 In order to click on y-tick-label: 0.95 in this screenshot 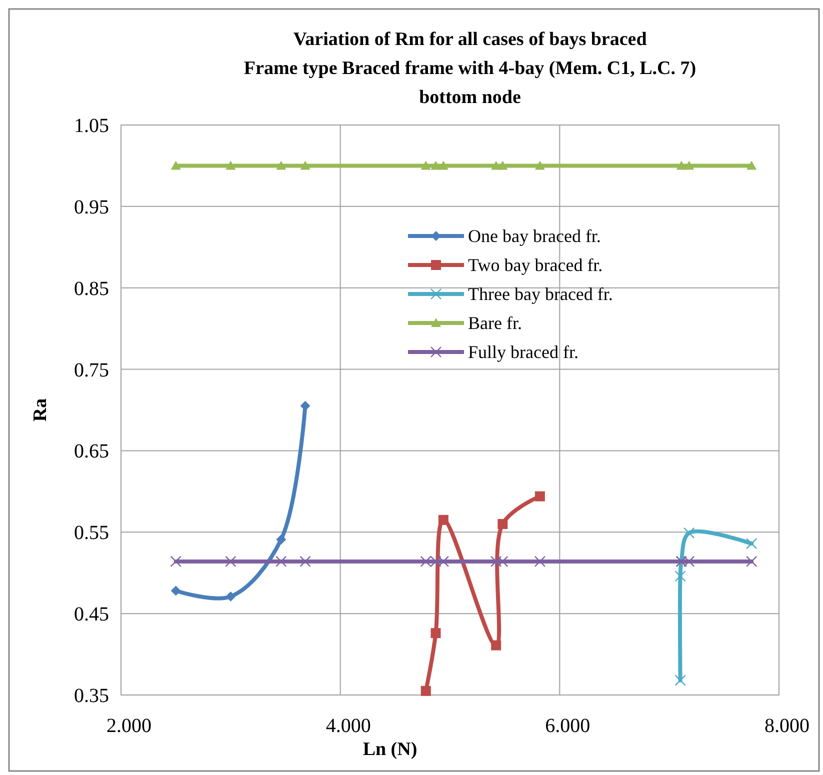, I will do `click(91, 207)`.